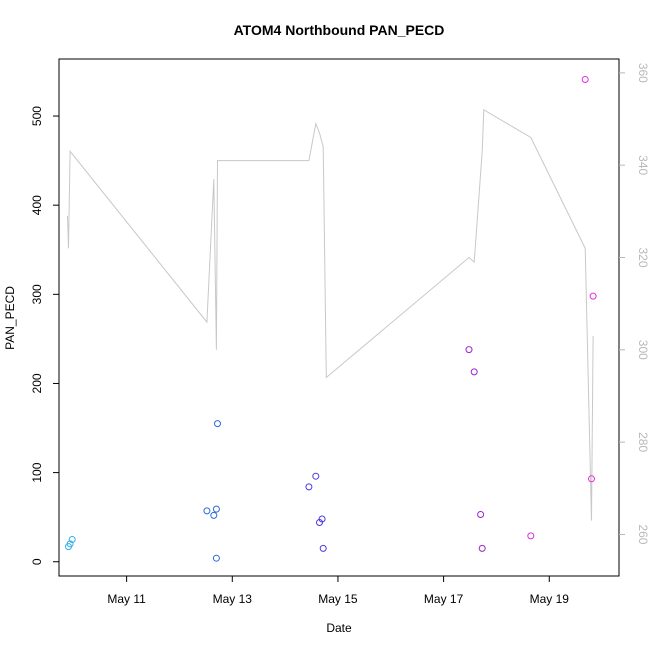 The width and height of the screenshot is (650, 650). I want to click on y-tick-label: 0, so click(37, 561).